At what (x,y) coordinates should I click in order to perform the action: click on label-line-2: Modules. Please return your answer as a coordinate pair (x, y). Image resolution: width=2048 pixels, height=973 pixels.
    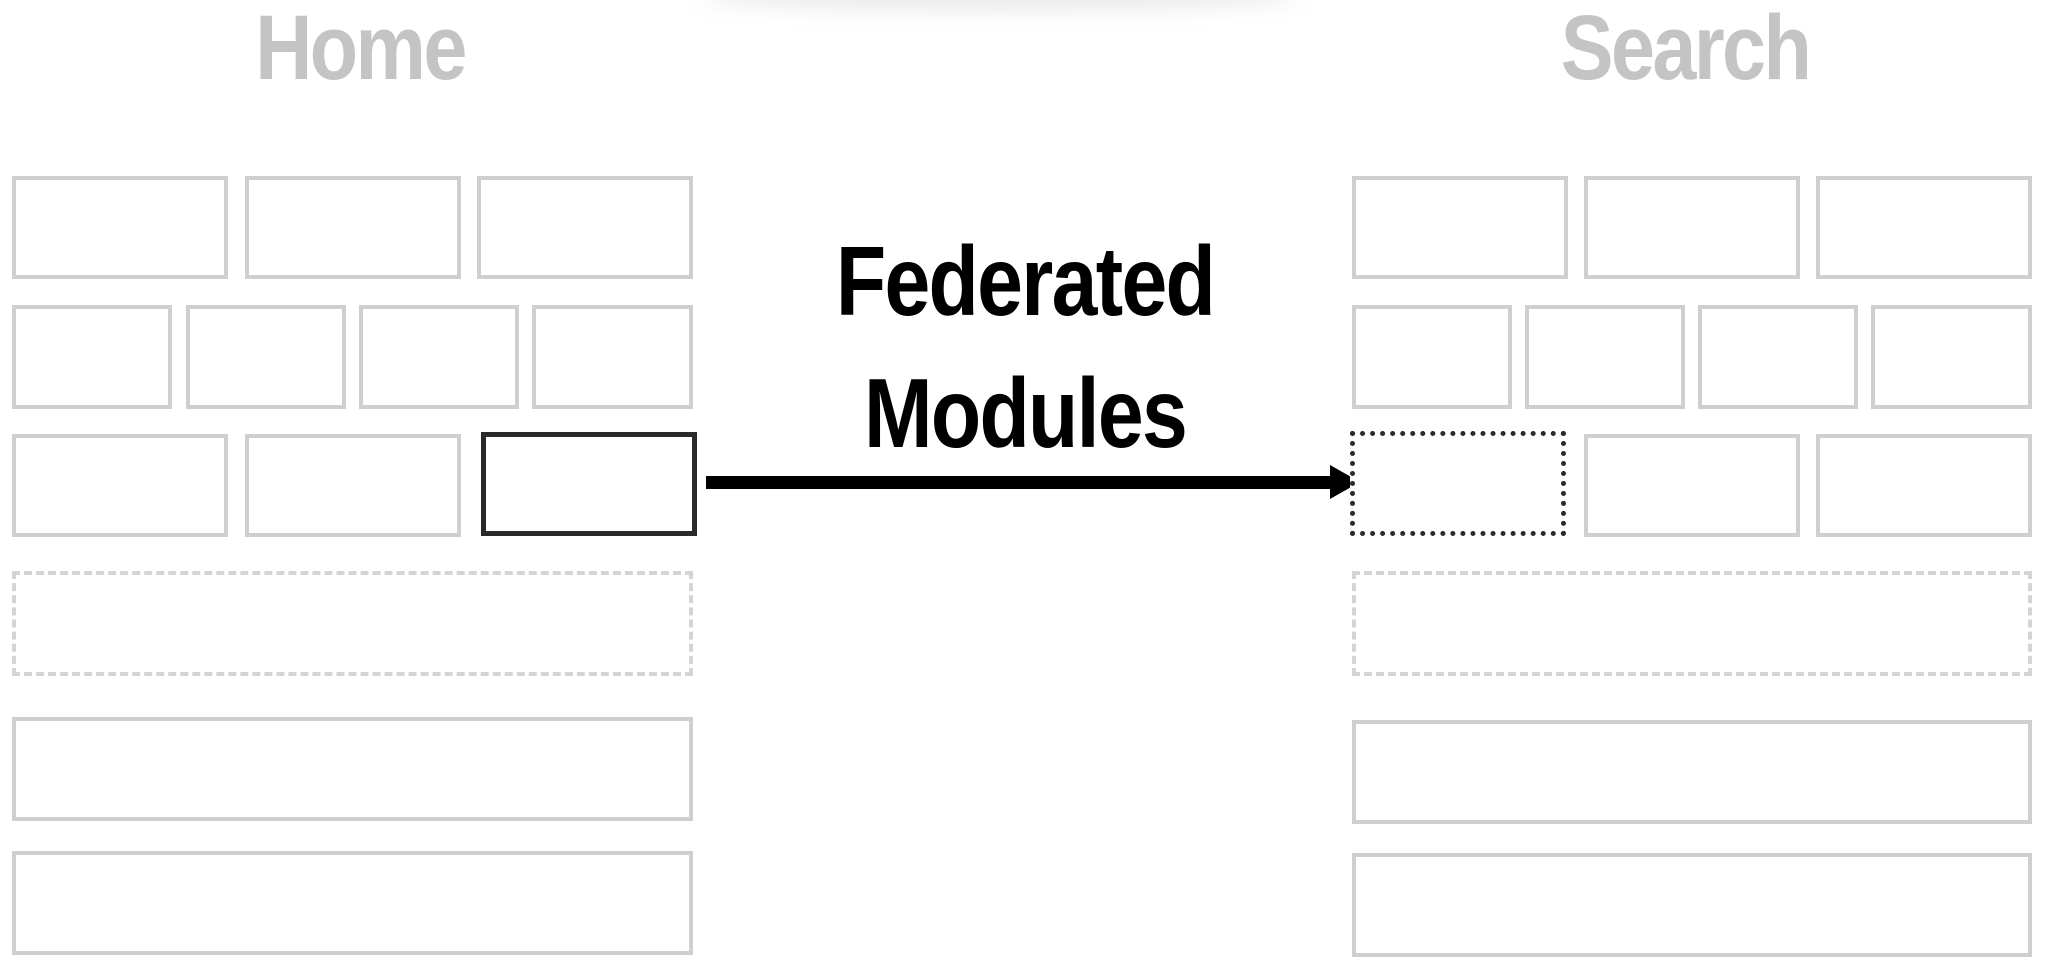
    Looking at the image, I should click on (1025, 413).